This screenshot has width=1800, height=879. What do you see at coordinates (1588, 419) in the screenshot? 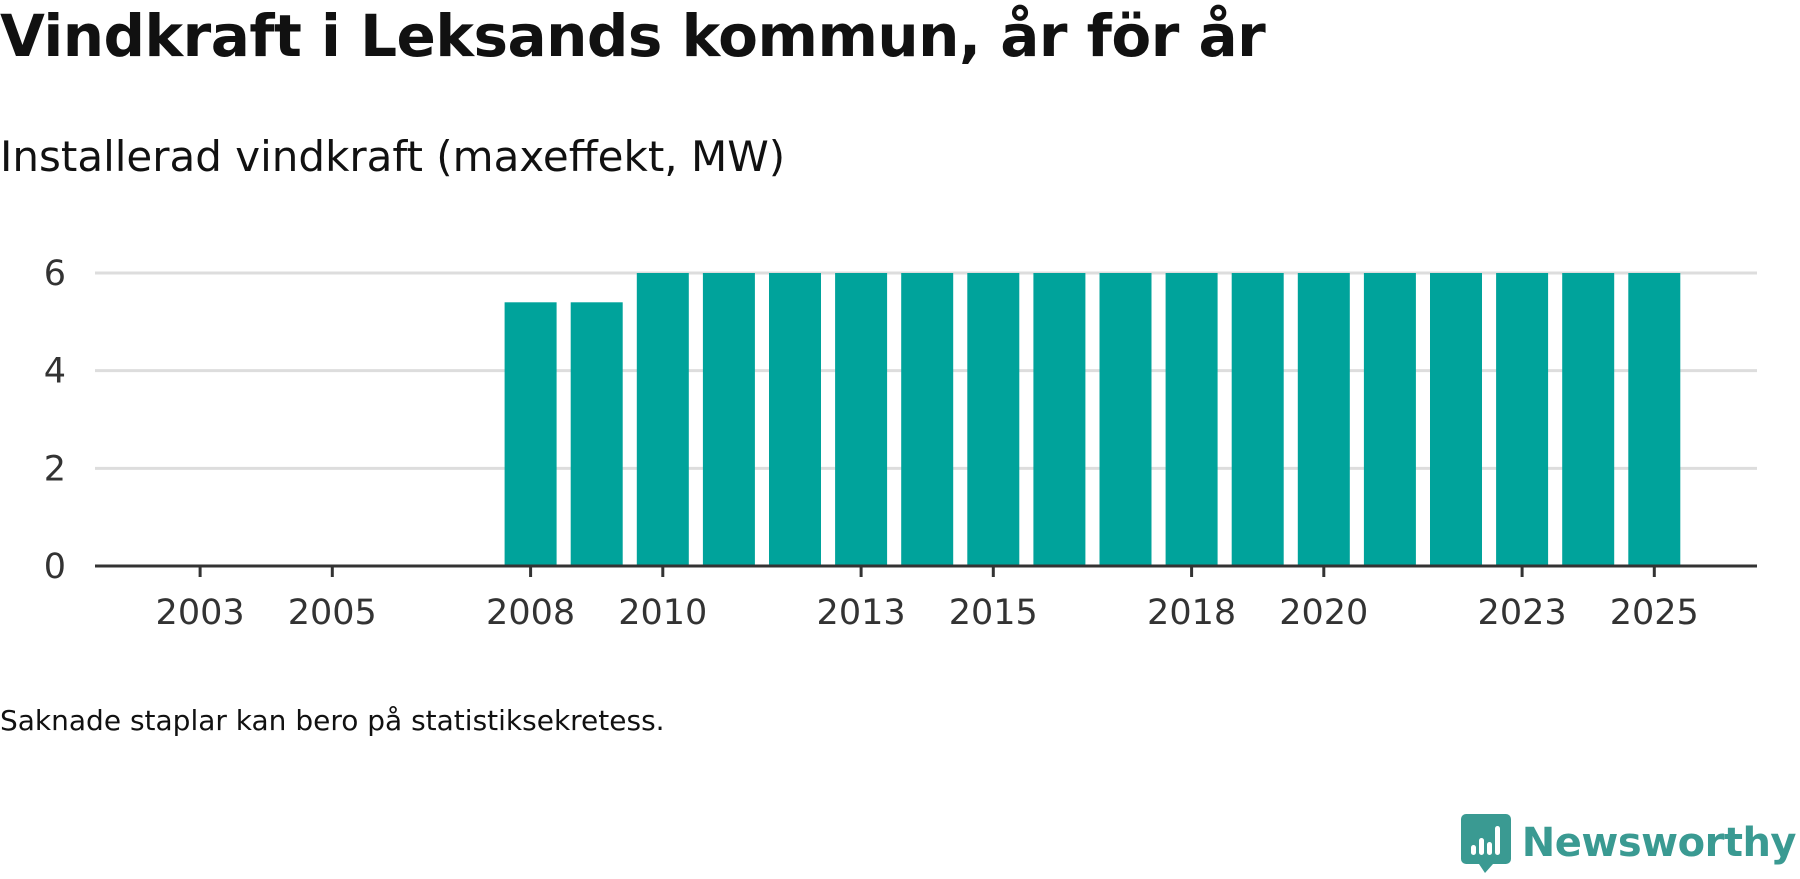
I see `bar-2024` at bounding box center [1588, 419].